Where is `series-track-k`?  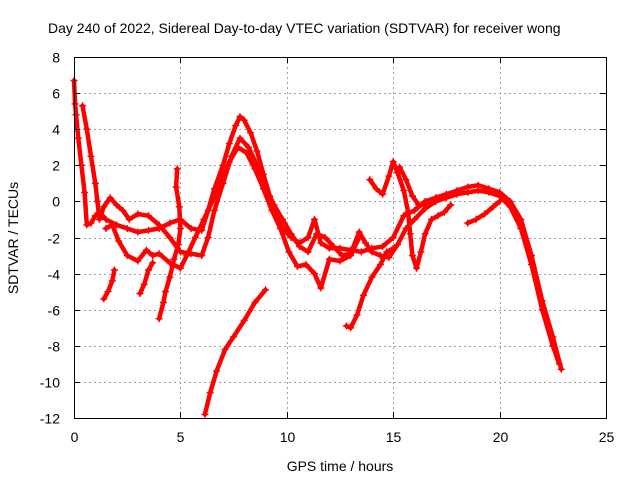
series-track-k is located at coordinates (484, 212).